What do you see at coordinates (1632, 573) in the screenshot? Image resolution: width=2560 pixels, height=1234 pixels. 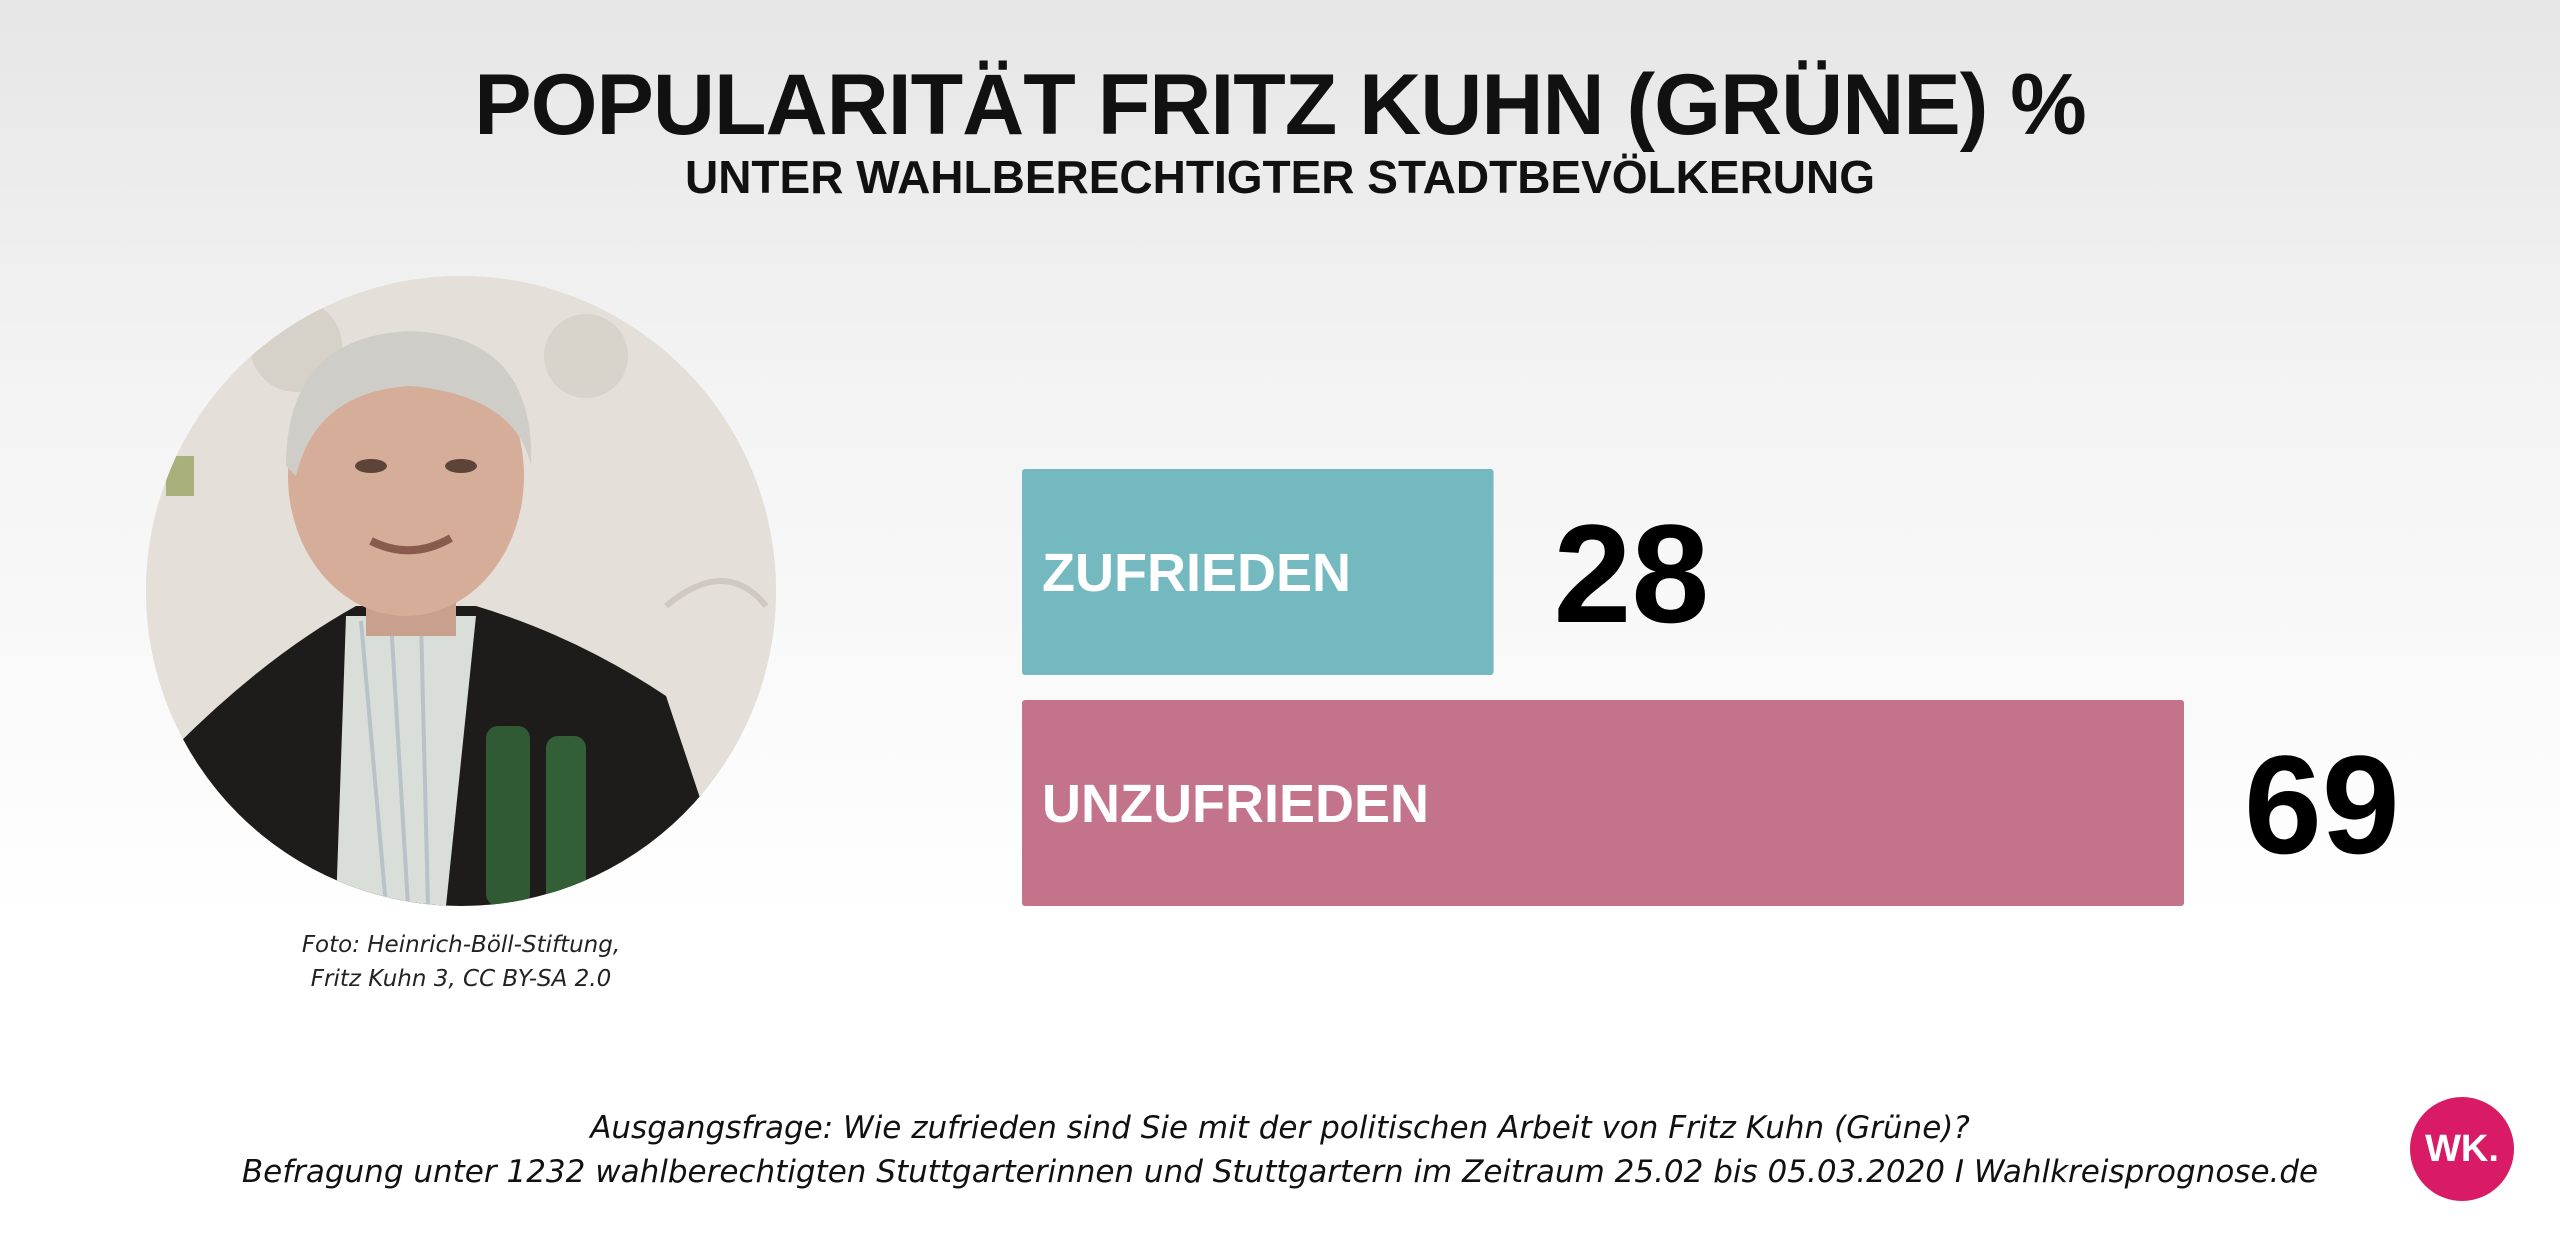 I see `value-label-zufrieden: 28` at bounding box center [1632, 573].